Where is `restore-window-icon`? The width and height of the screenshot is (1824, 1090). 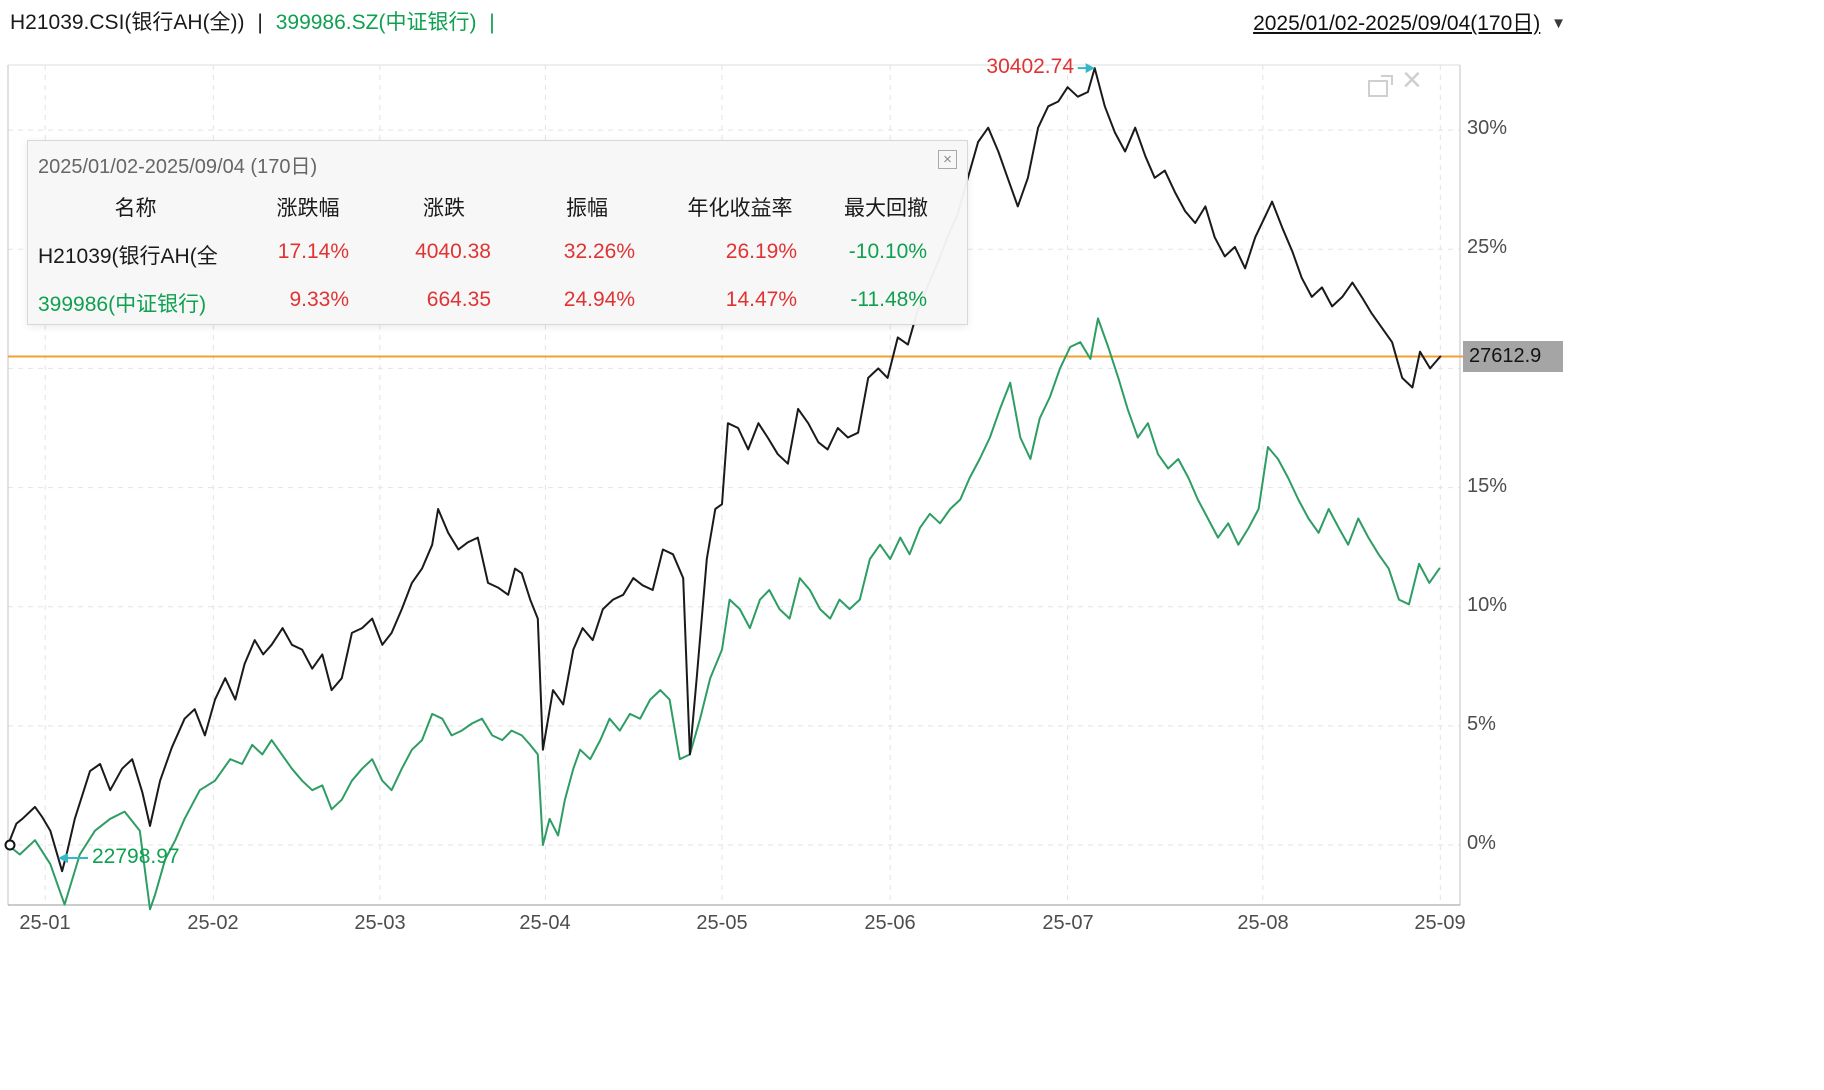
restore-window-icon is located at coordinates (1380, 86).